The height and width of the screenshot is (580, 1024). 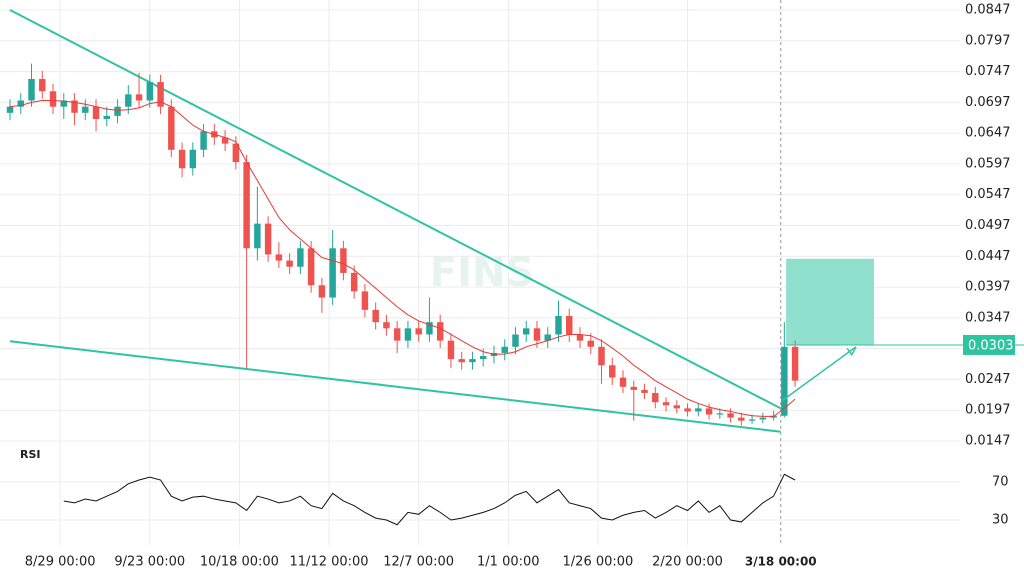 What do you see at coordinates (988, 194) in the screenshot?
I see `y-tick-label: 0.0547` at bounding box center [988, 194].